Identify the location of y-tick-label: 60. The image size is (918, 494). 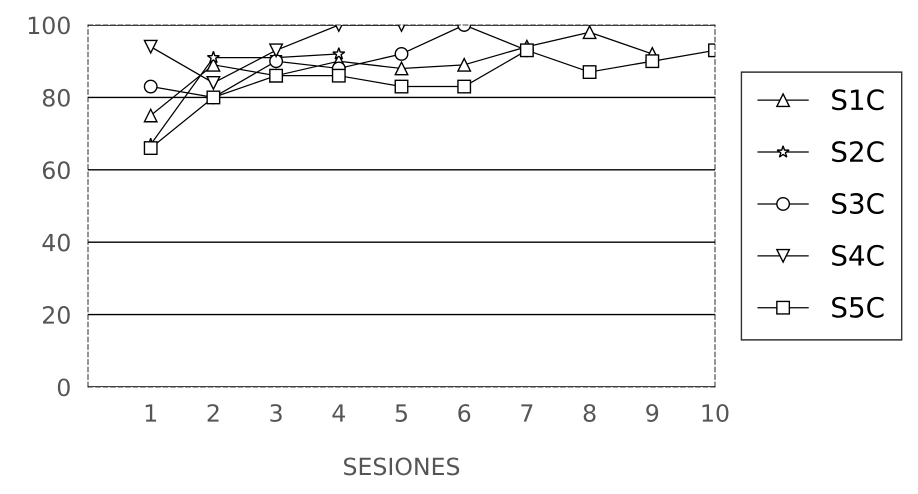
(56, 170).